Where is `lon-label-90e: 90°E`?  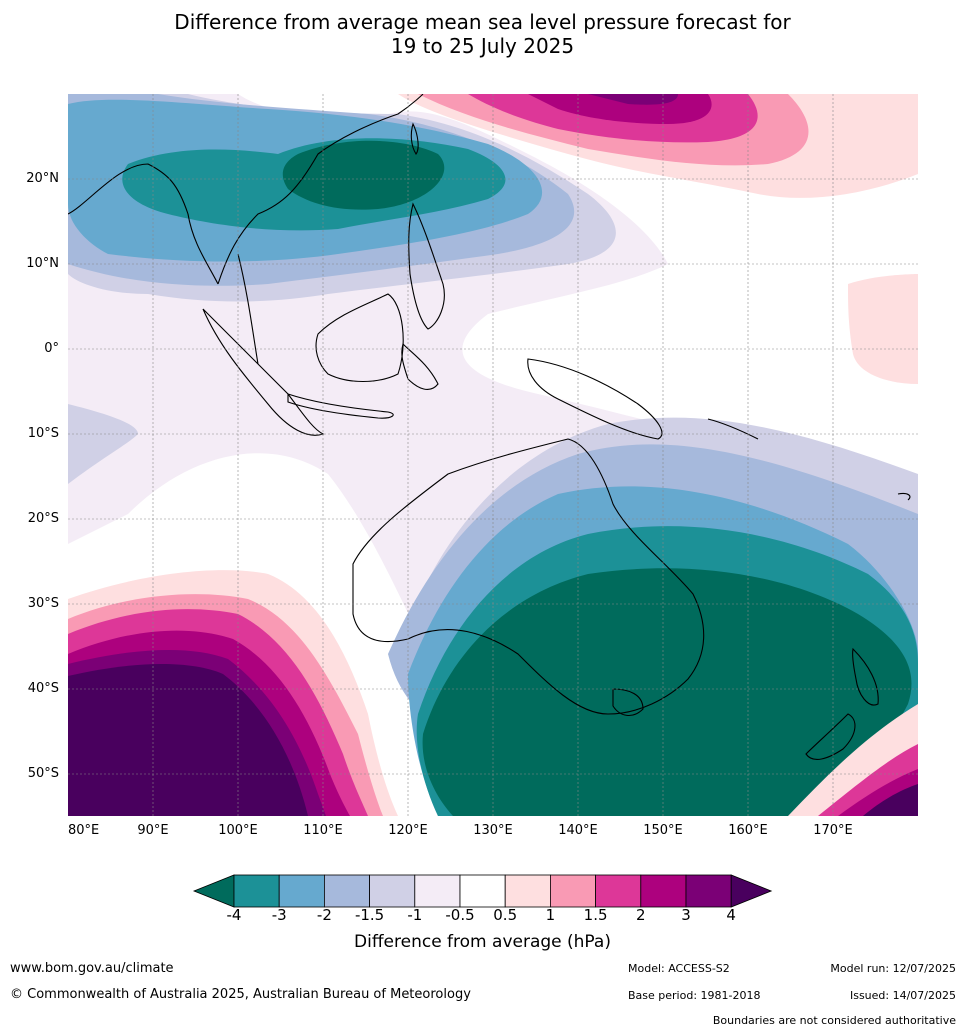
lon-label-90e: 90°E is located at coordinates (153, 830).